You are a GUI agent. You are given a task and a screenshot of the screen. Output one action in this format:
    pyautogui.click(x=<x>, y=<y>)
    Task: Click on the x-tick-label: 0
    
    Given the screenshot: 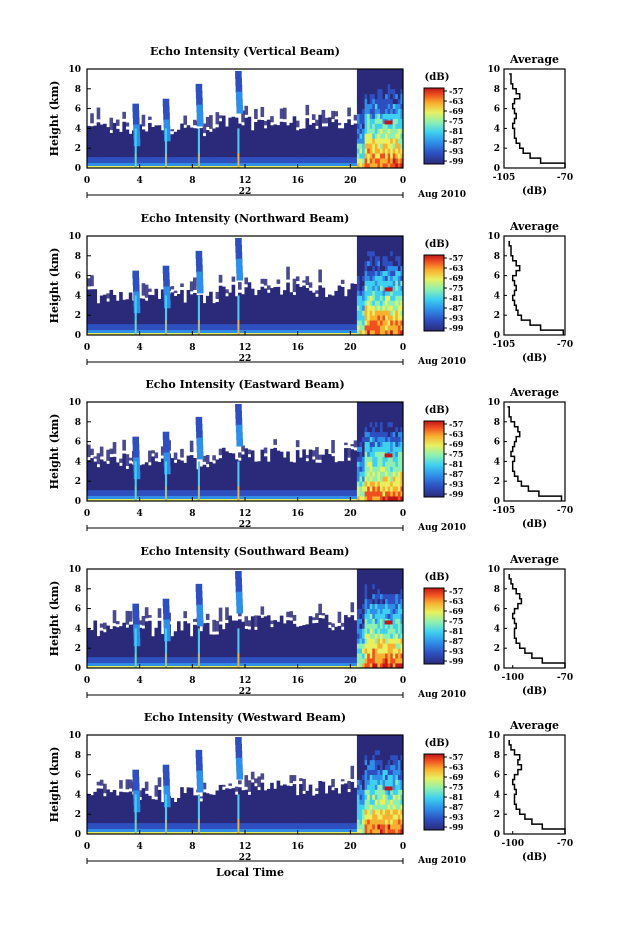 What is the action you would take?
    pyautogui.click(x=403, y=681)
    